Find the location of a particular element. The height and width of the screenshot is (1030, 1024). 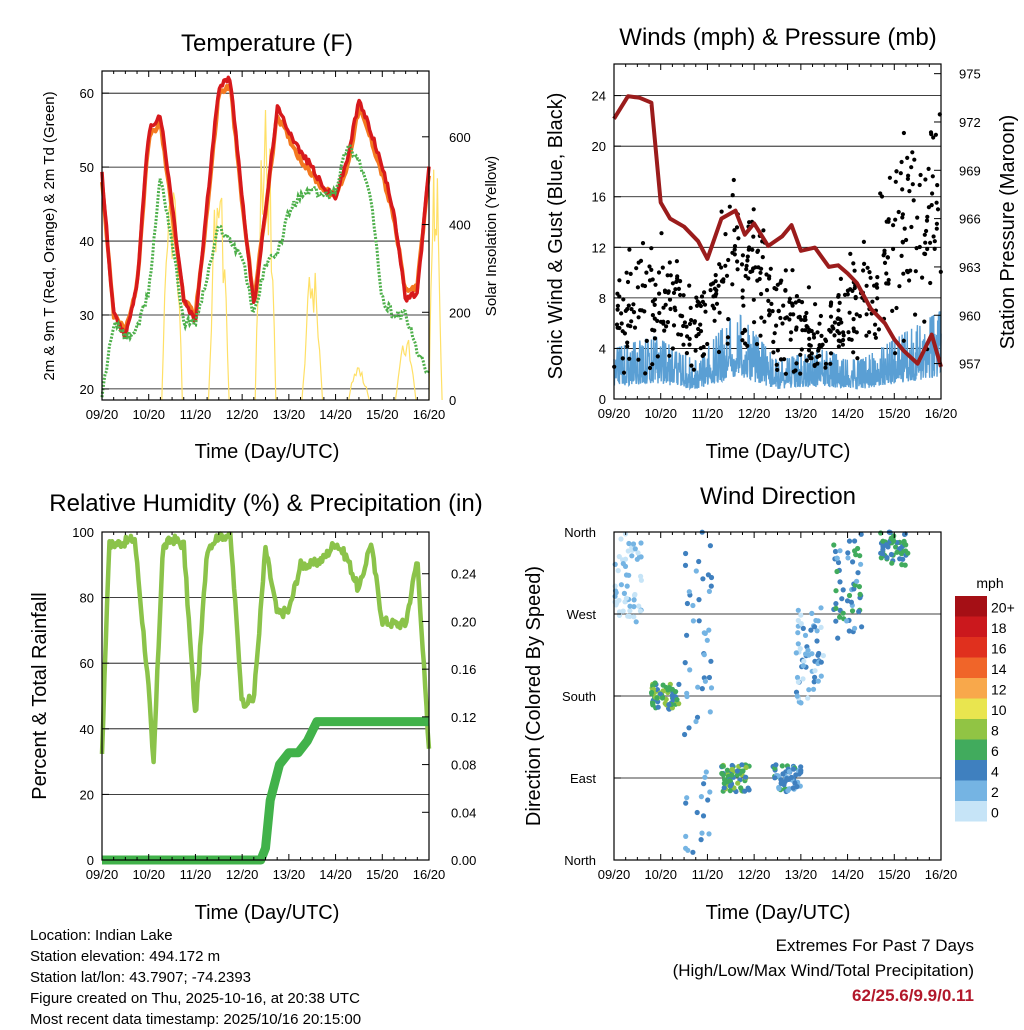

extremes-title: Extremes For Past 7 Days is located at coordinates (874, 945).